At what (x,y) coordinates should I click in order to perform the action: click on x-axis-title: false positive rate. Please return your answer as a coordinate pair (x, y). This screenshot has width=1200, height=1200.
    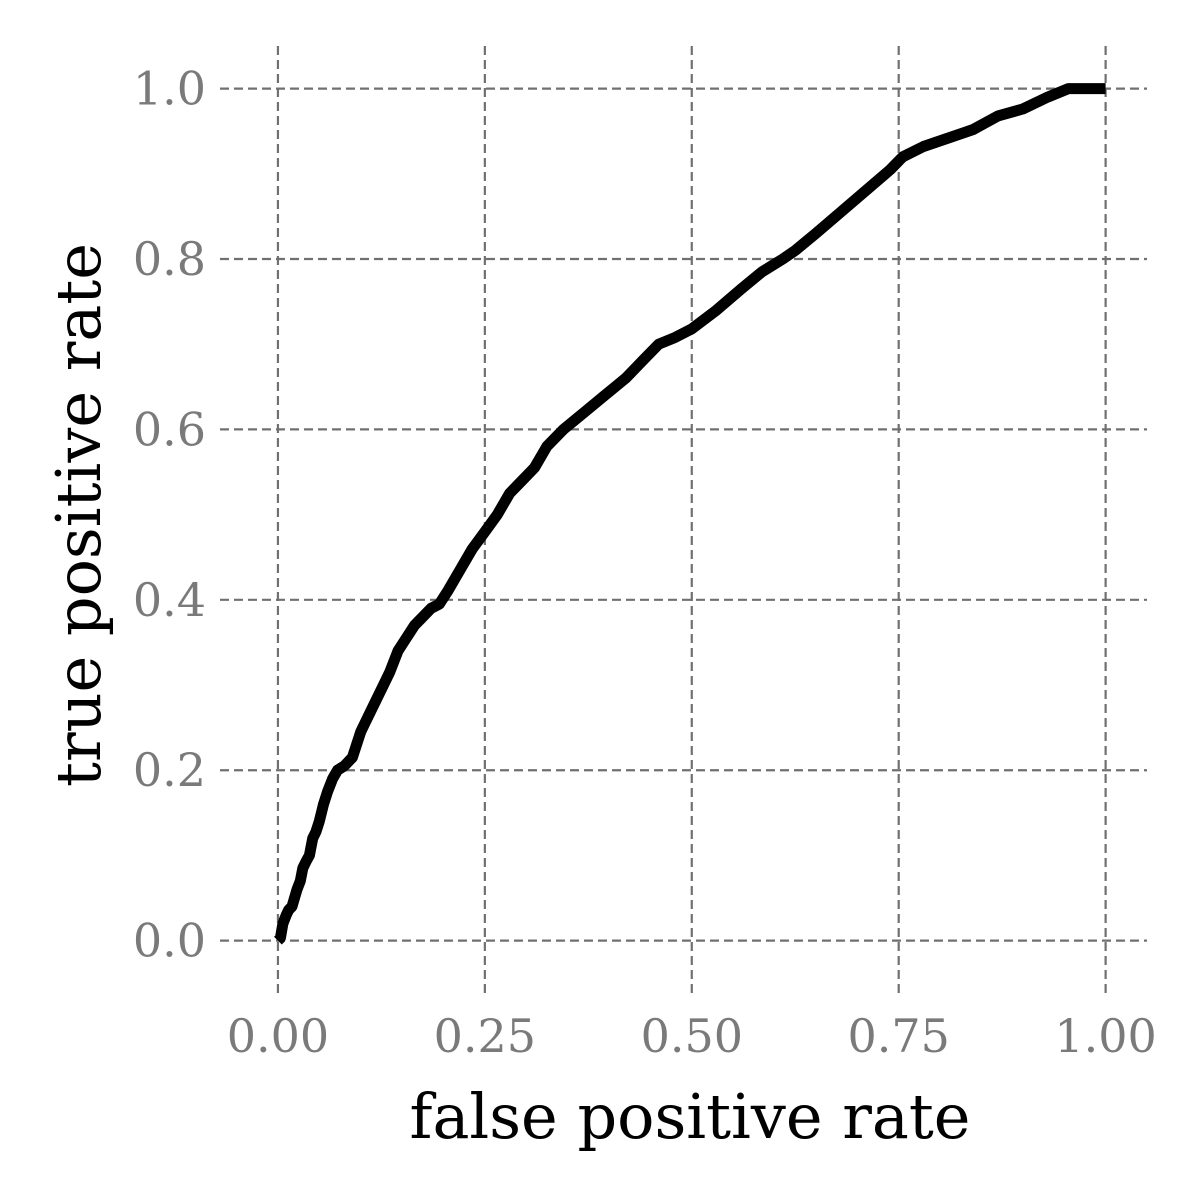
    Looking at the image, I should click on (690, 1116).